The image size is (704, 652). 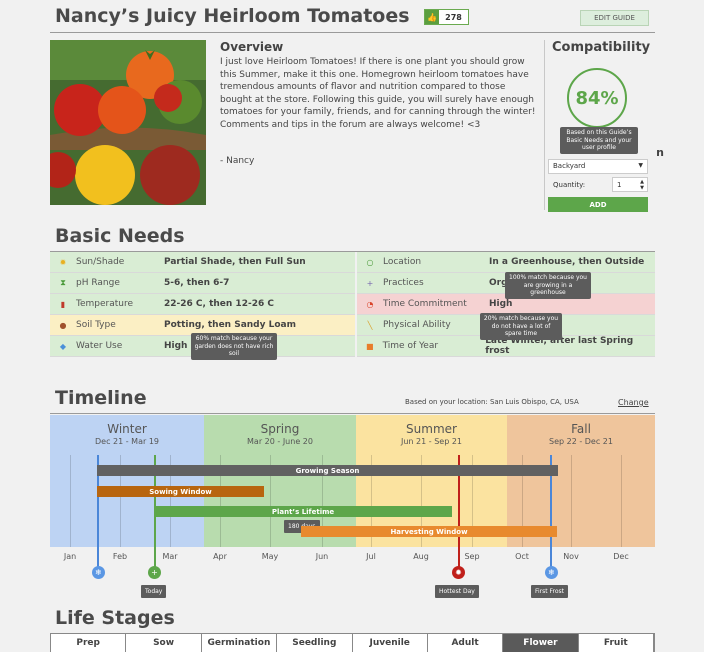 What do you see at coordinates (303, 511) in the screenshot?
I see `plants-lifetime-bar: Plant’s Lifetime` at bounding box center [303, 511].